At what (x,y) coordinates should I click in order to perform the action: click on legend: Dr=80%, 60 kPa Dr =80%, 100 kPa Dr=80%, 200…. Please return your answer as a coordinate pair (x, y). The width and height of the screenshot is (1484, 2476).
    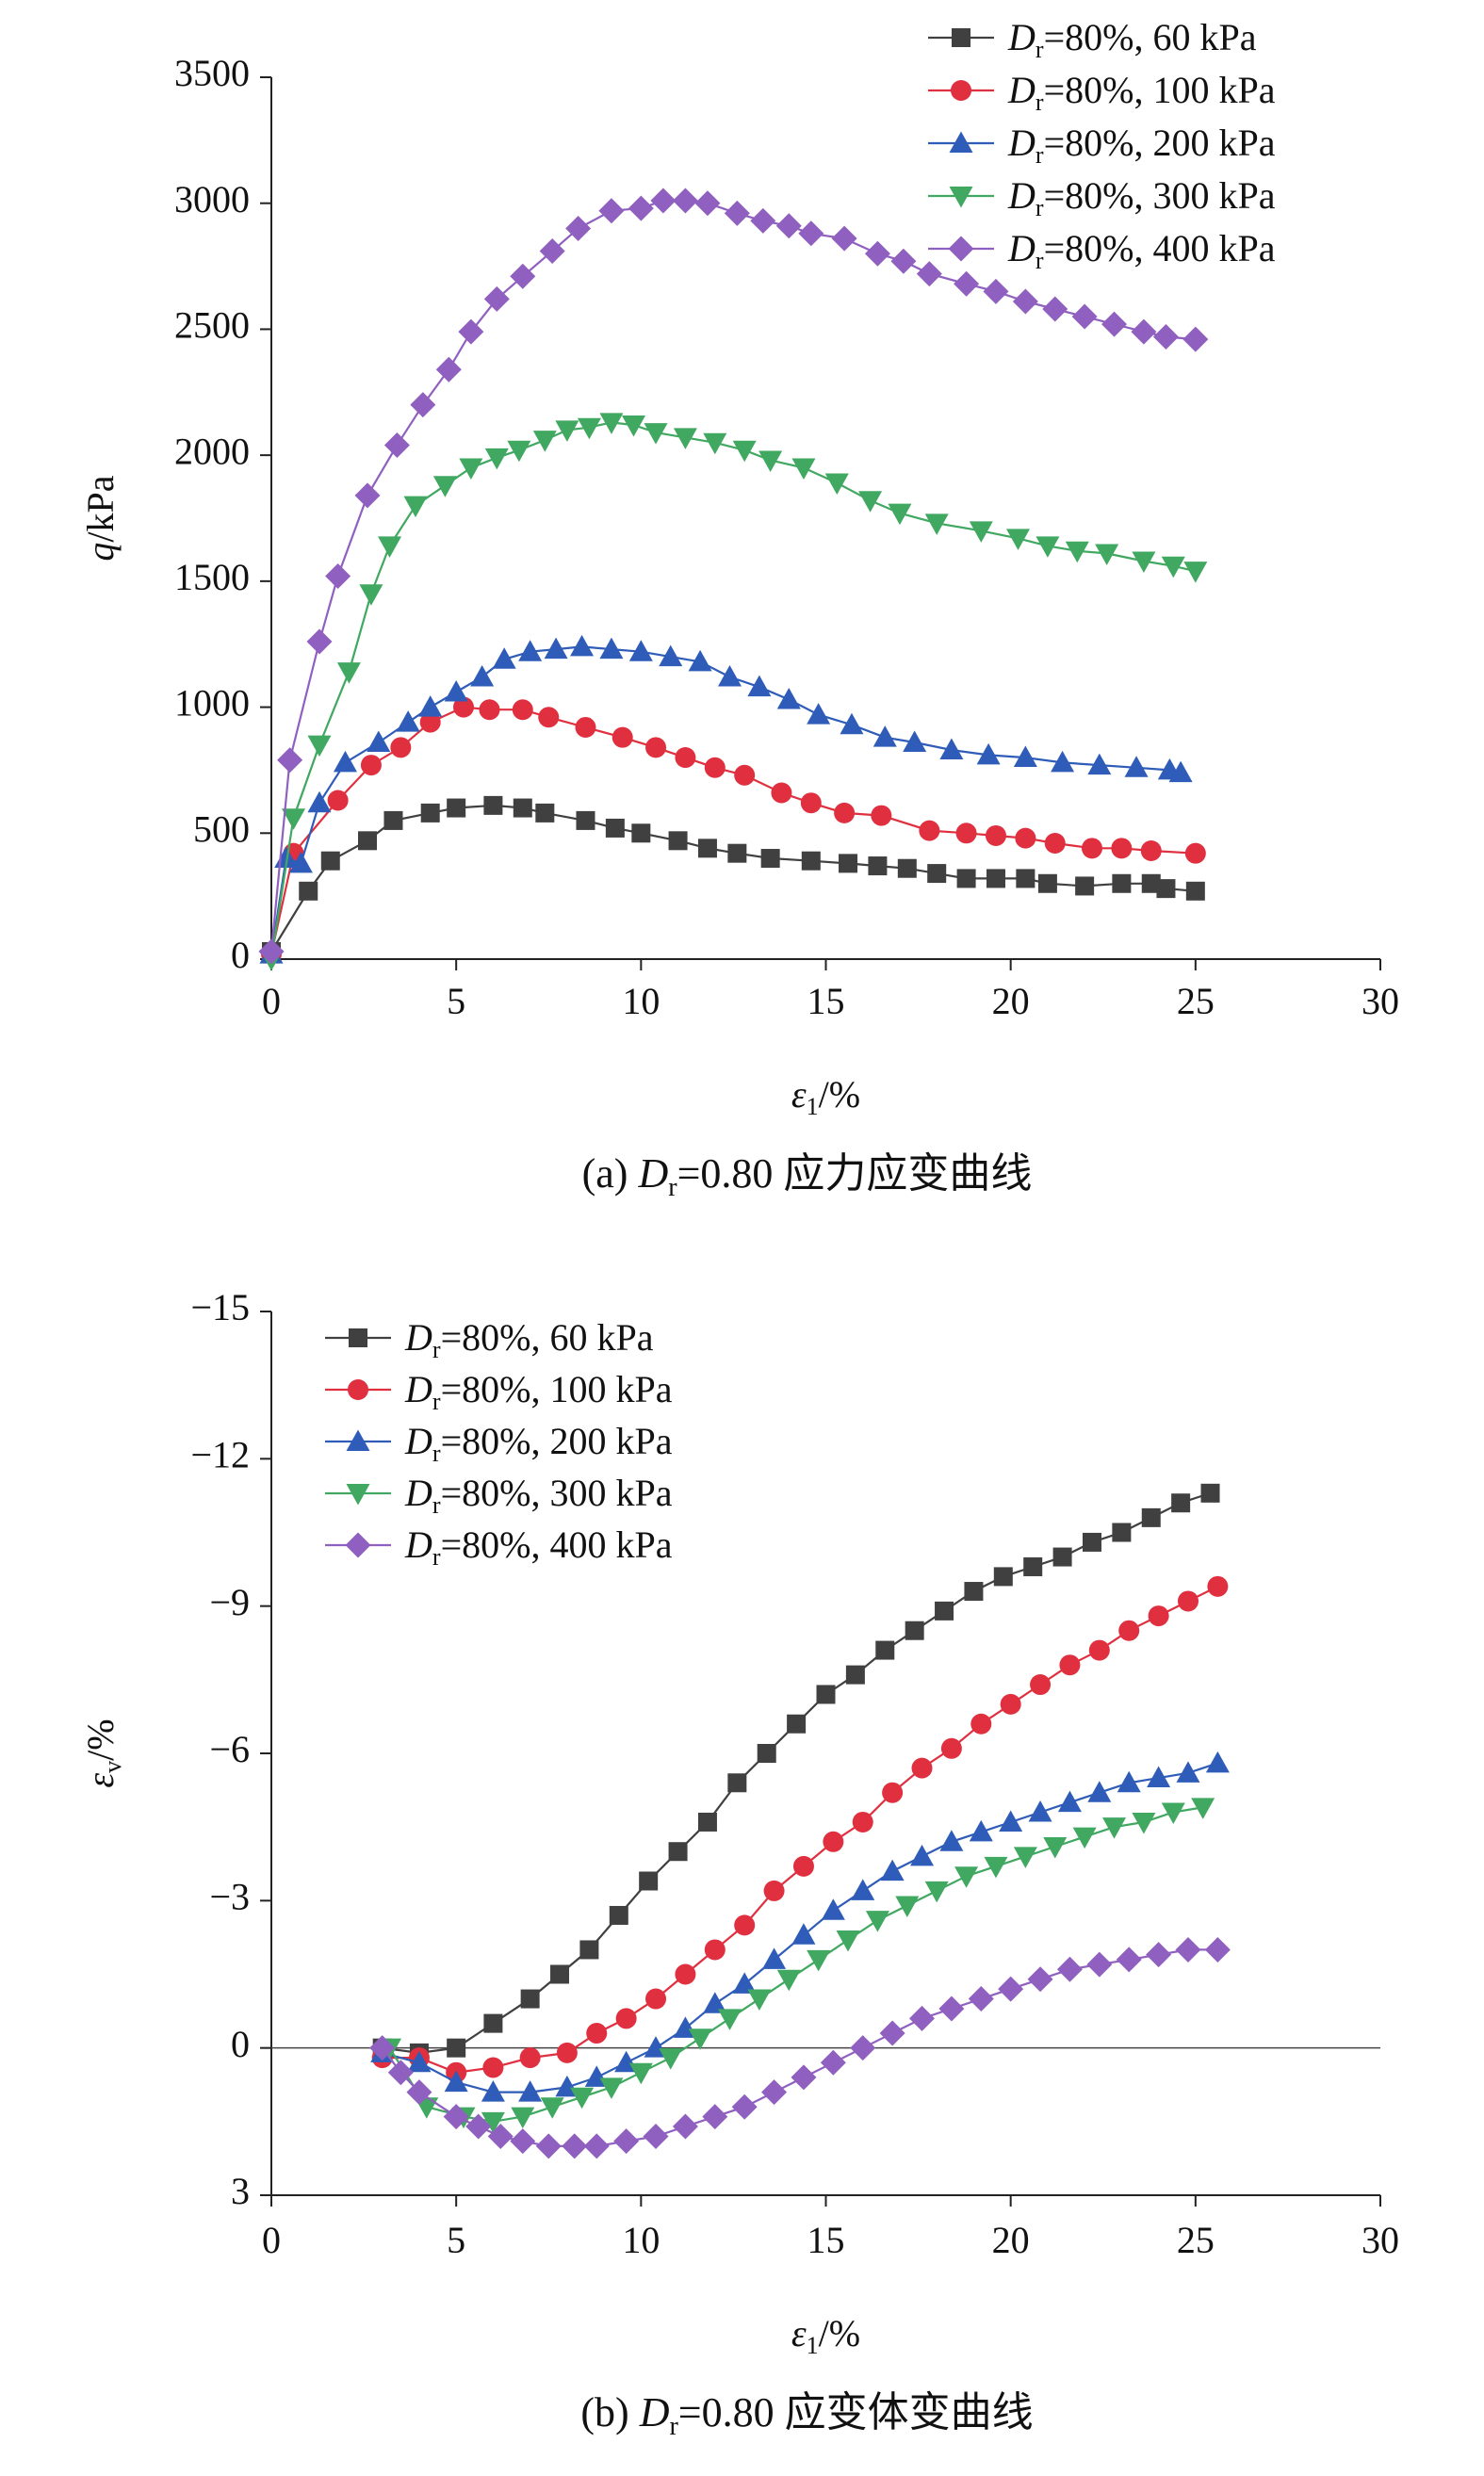
    Looking at the image, I should click on (499, 1443).